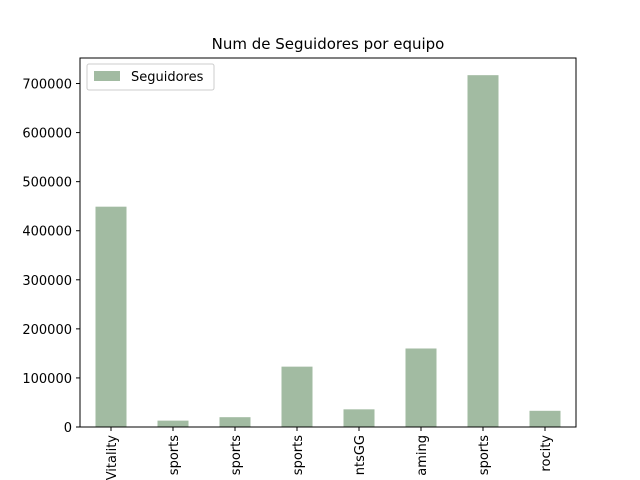 The width and height of the screenshot is (640, 480). I want to click on y-tick-label: 400000, so click(47, 232).